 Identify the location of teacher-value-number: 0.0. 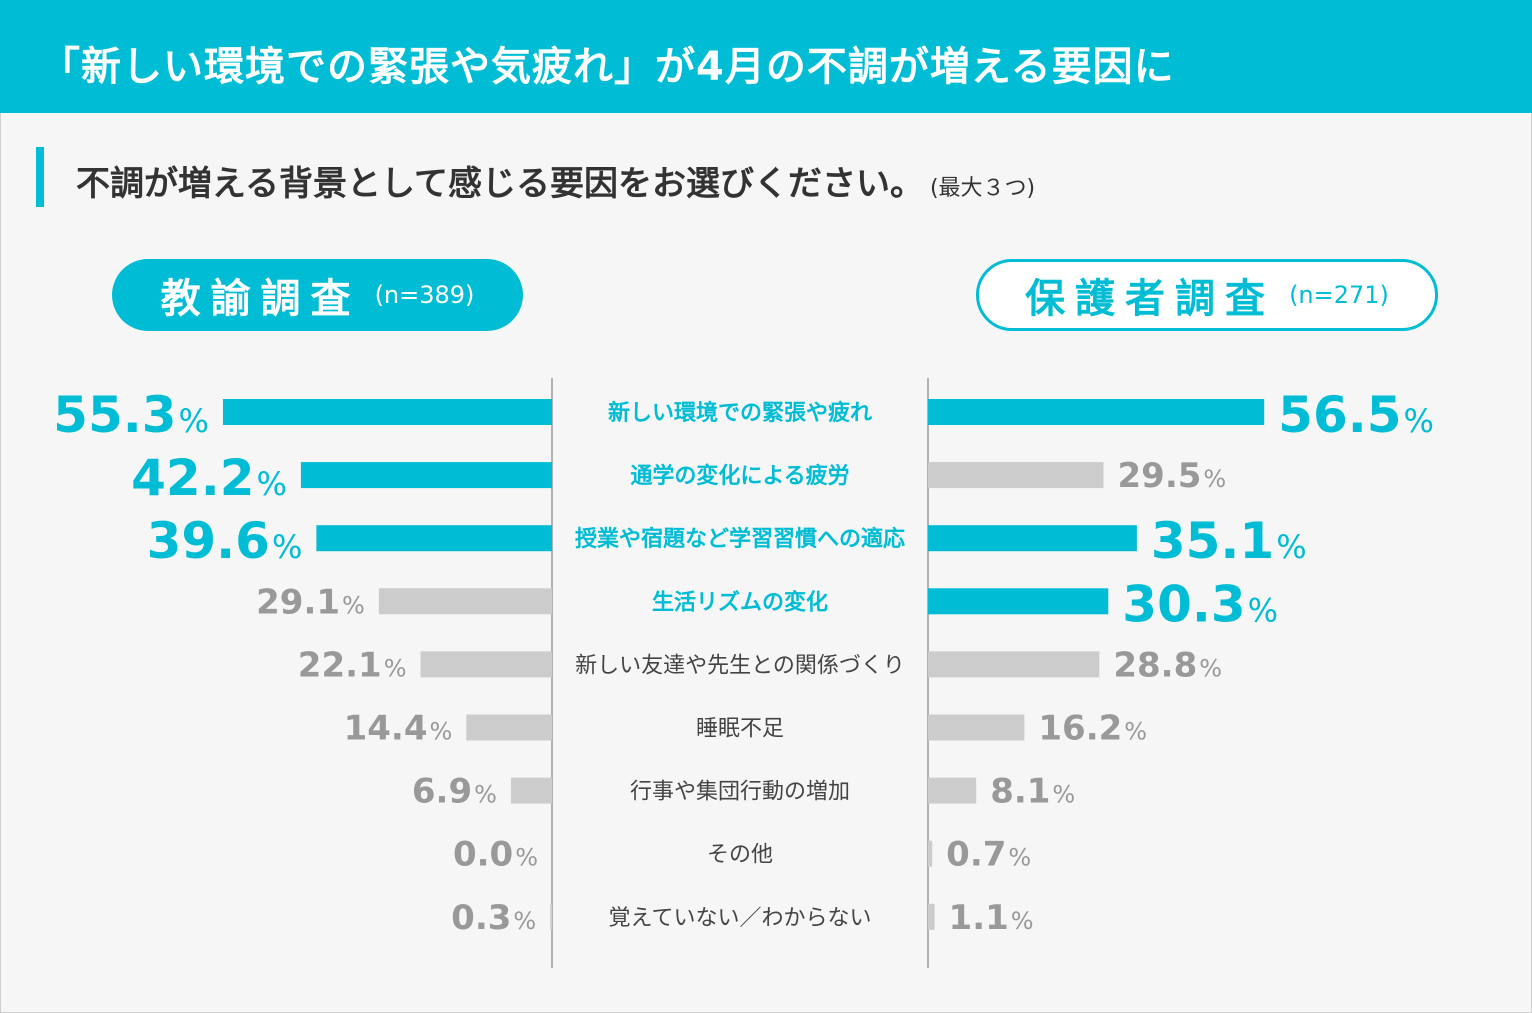
(483, 855).